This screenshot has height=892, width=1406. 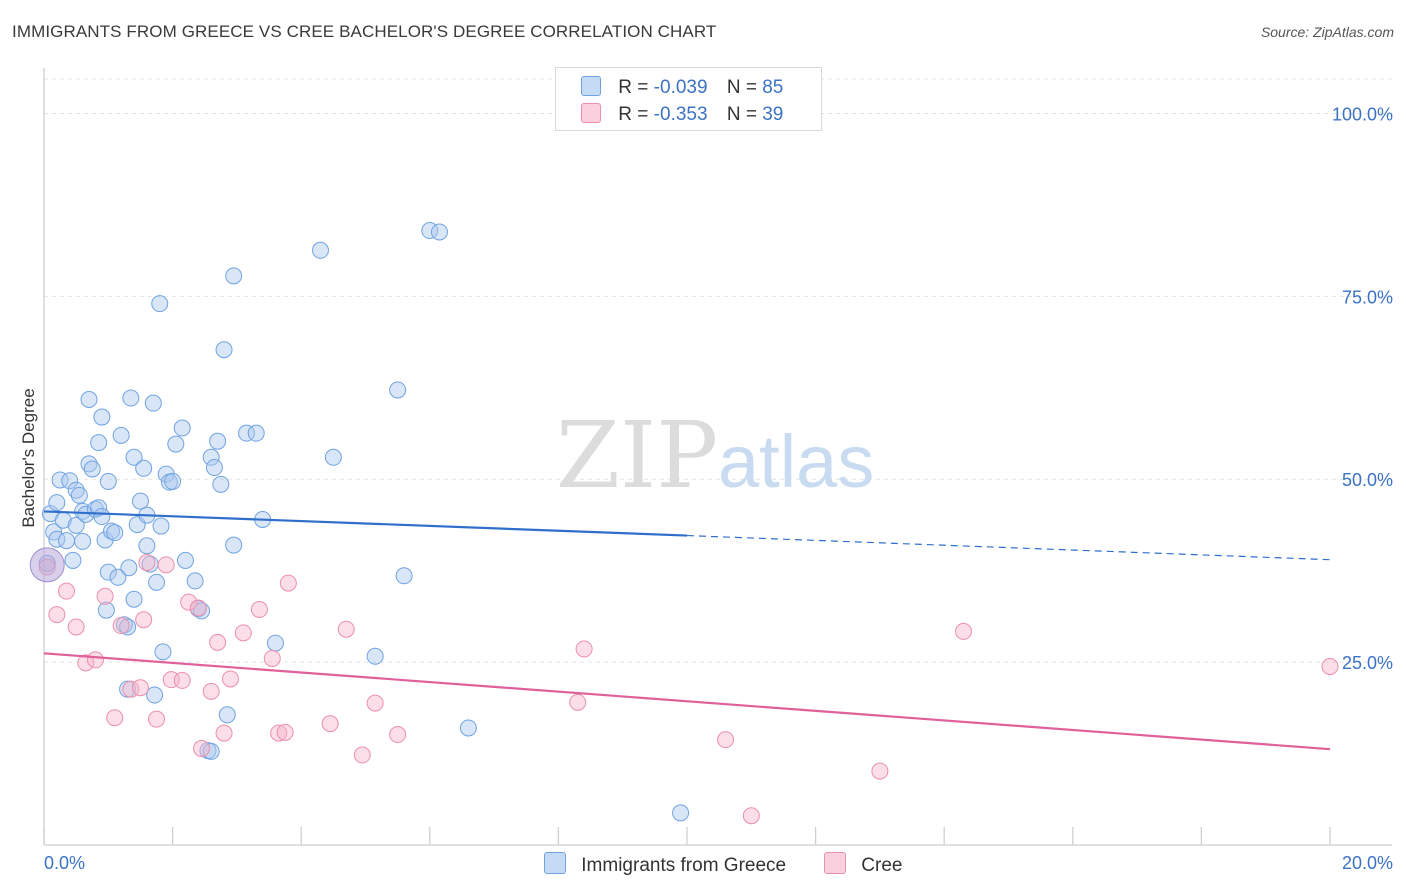 I want to click on watermark: ZIP atlas, so click(x=715, y=455).